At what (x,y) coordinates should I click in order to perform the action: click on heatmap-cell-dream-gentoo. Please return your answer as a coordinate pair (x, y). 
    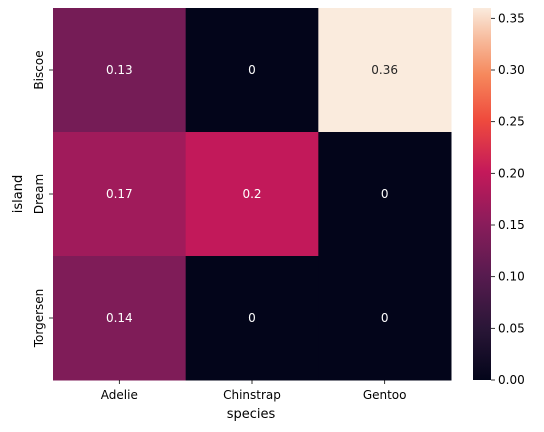
    Looking at the image, I should click on (385, 194).